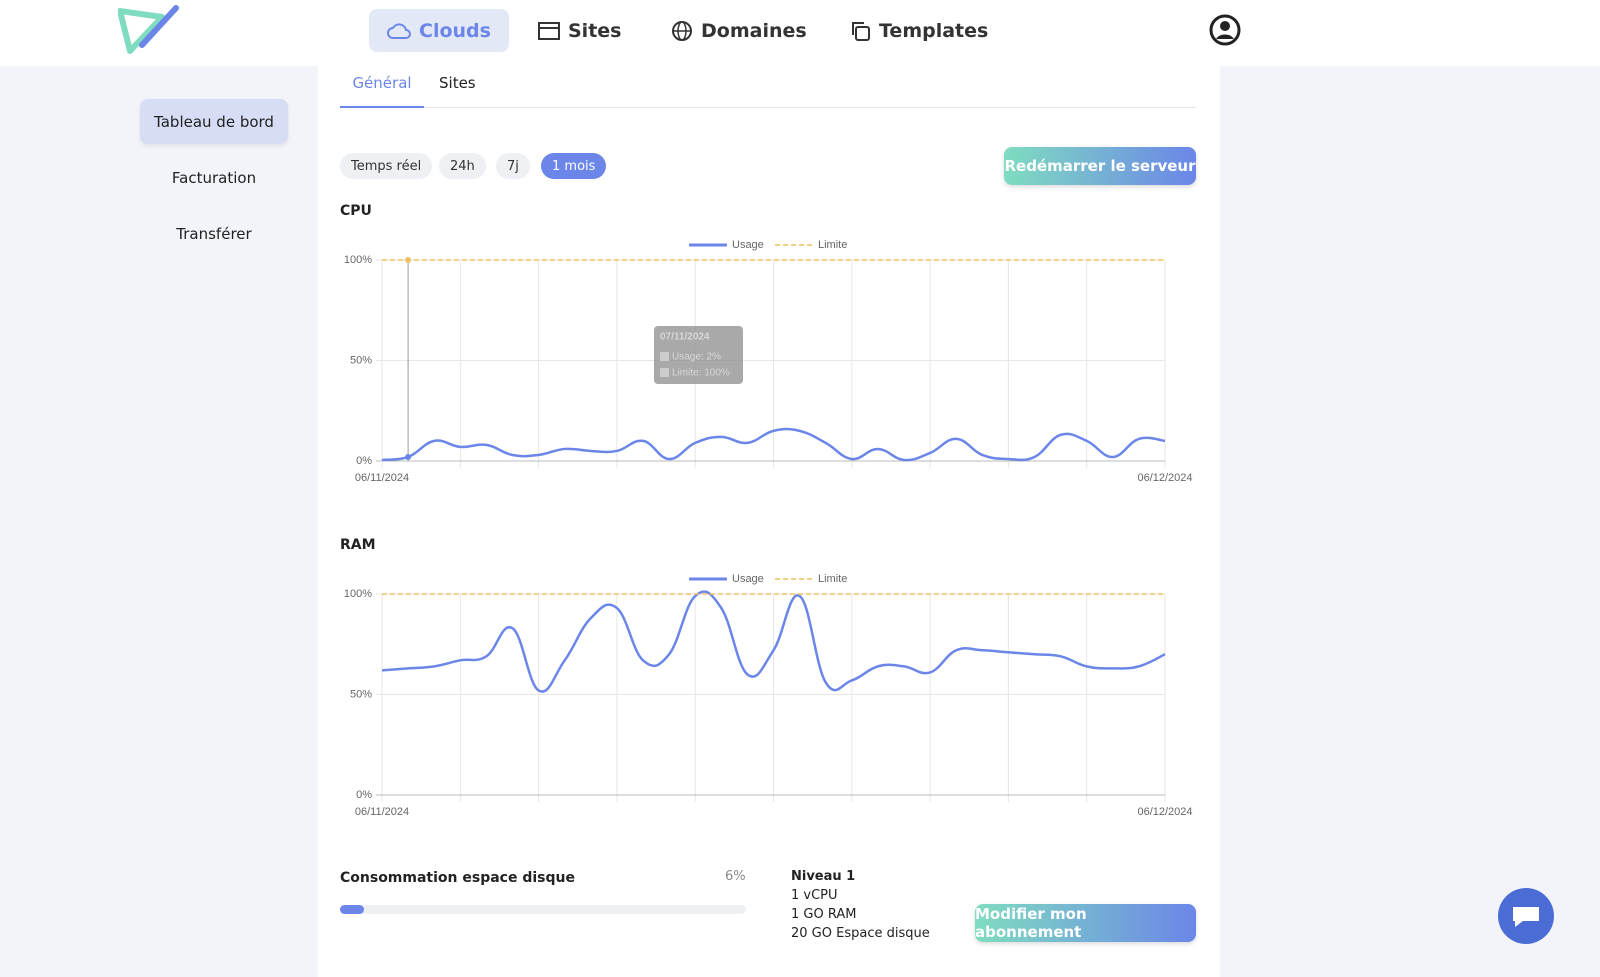  I want to click on sidebar-item: Facturation, so click(214, 177).